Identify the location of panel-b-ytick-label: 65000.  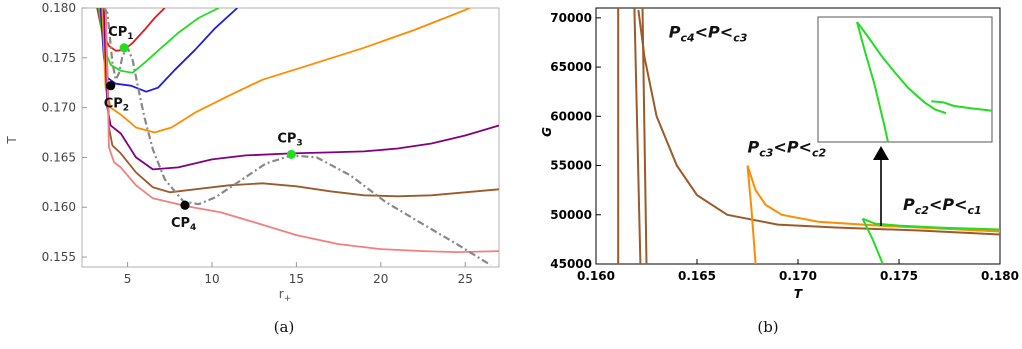
(571, 67).